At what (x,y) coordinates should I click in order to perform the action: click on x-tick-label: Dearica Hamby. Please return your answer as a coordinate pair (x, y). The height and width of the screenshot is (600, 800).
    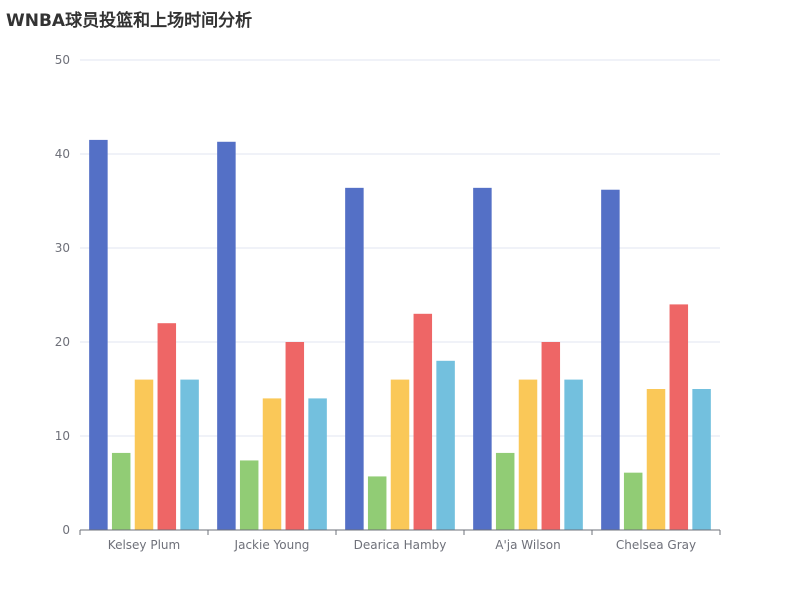
    Looking at the image, I should click on (400, 545).